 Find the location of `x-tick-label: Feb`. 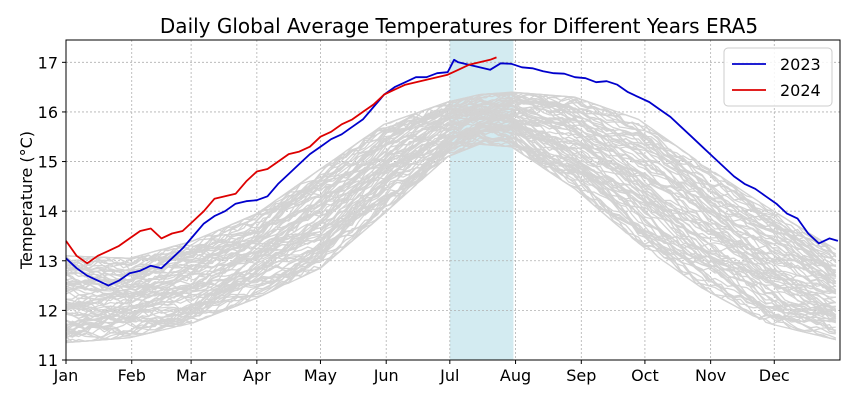

x-tick-label: Feb is located at coordinates (132, 375).